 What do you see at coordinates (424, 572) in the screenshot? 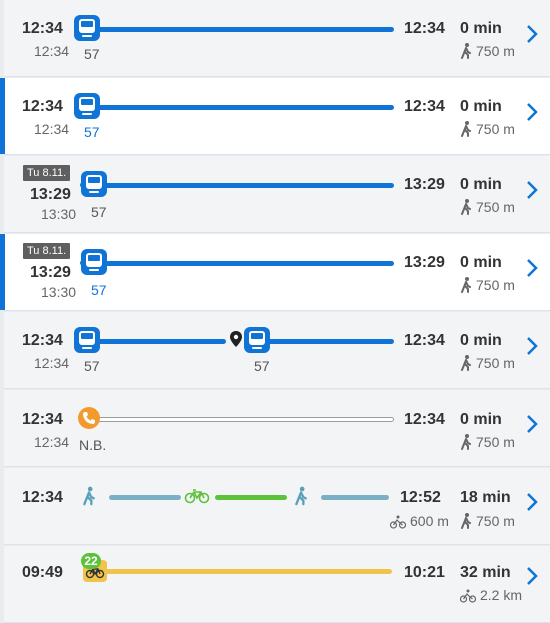
I see `arrival-time: 10:21` at bounding box center [424, 572].